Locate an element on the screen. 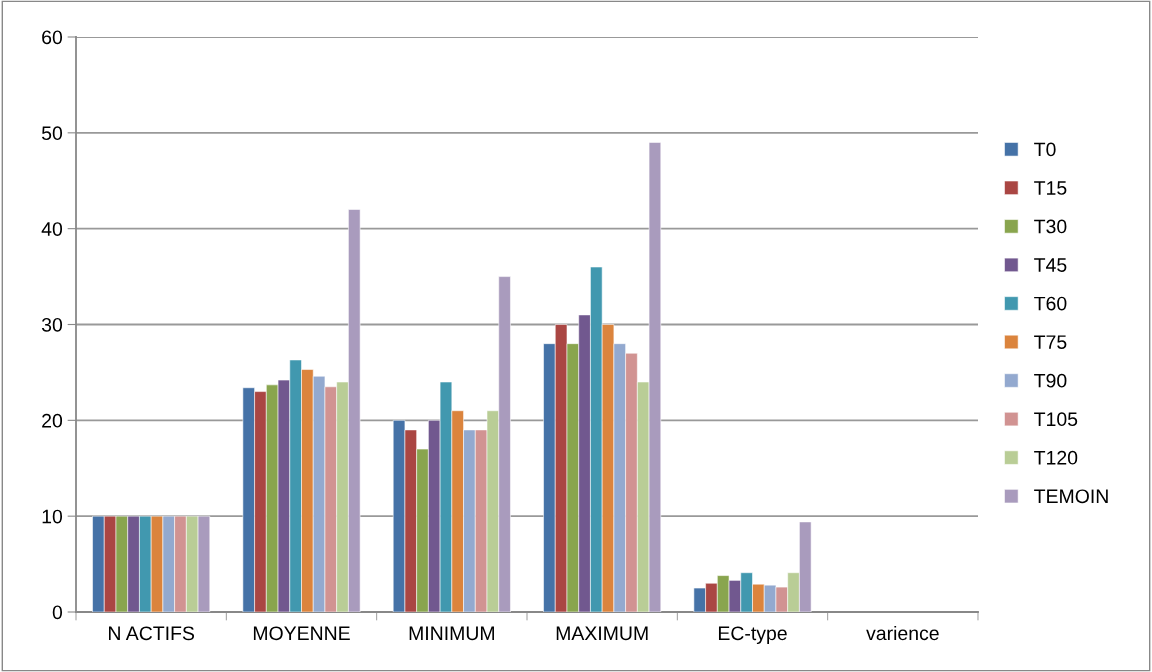 This screenshot has height=672, width=1152. x-tick-label: varience is located at coordinates (902, 633).